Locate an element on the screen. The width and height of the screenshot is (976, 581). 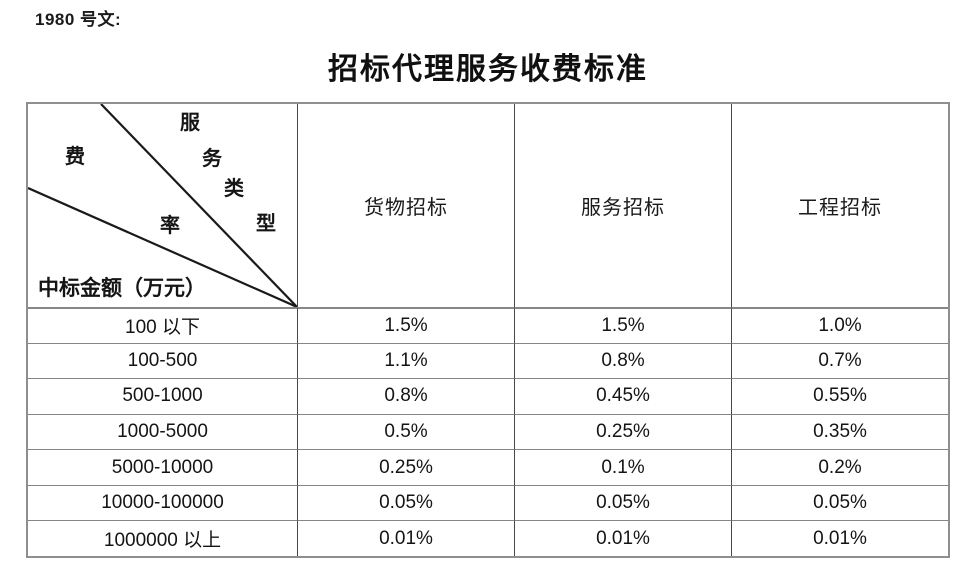
column-header-goods: 货物招标 is located at coordinates (405, 205).